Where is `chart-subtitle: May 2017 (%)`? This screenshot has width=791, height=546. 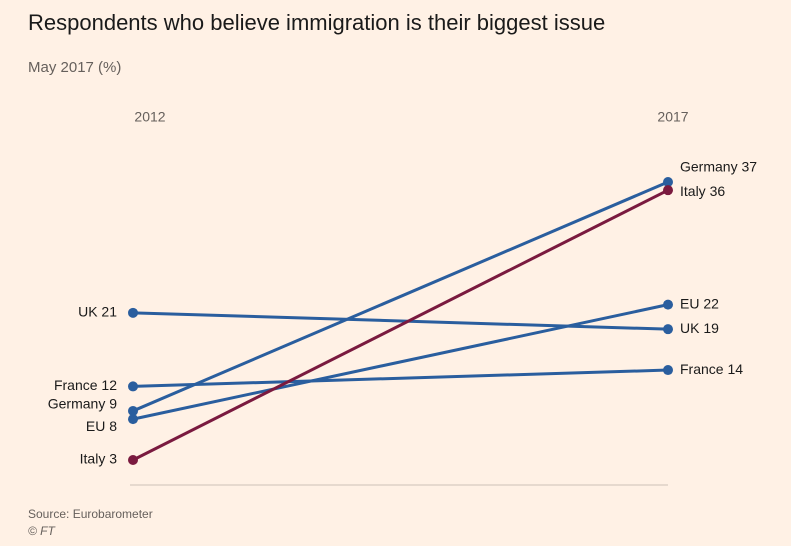
chart-subtitle: May 2017 (%) is located at coordinates (74, 67).